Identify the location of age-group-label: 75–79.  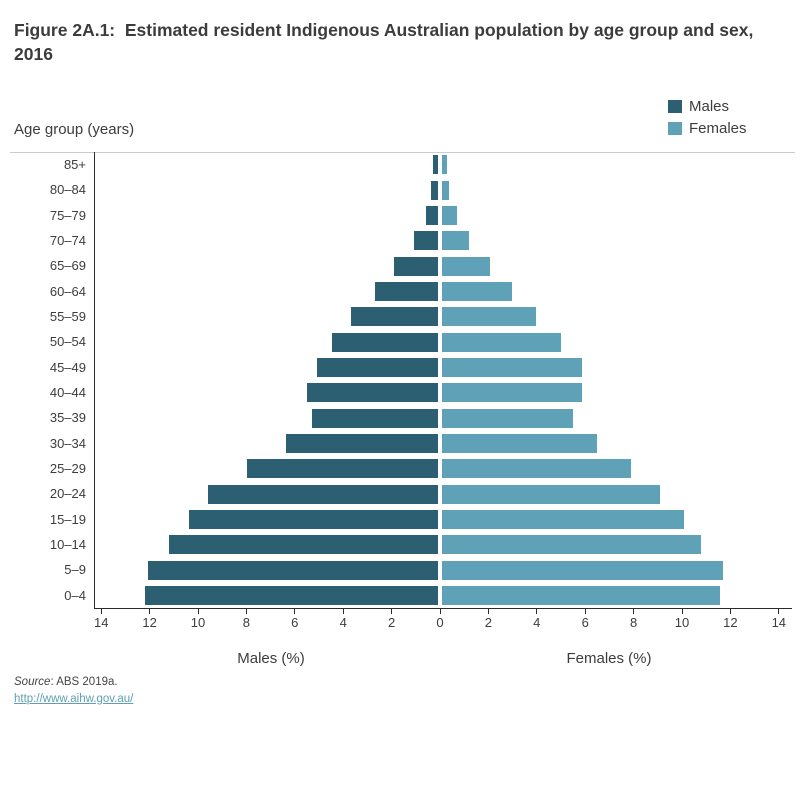
(67, 215).